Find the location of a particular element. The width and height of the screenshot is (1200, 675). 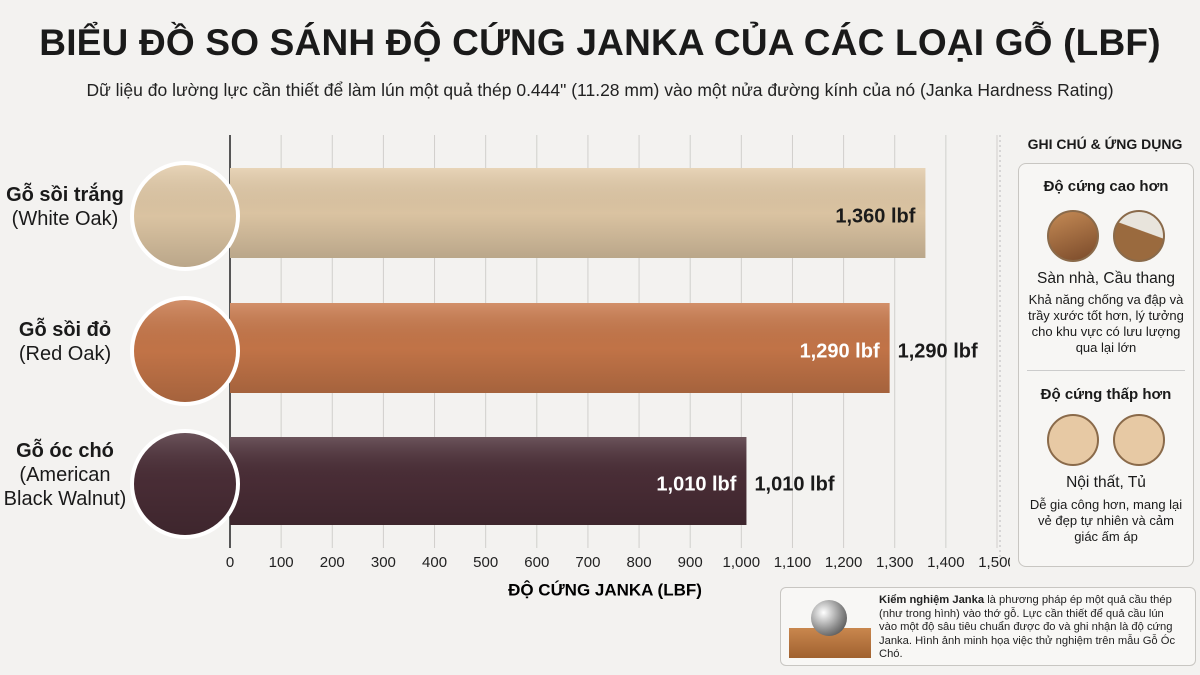

category-label: Gỗ sồi đỏ (Red Oak) is located at coordinates (65, 342).